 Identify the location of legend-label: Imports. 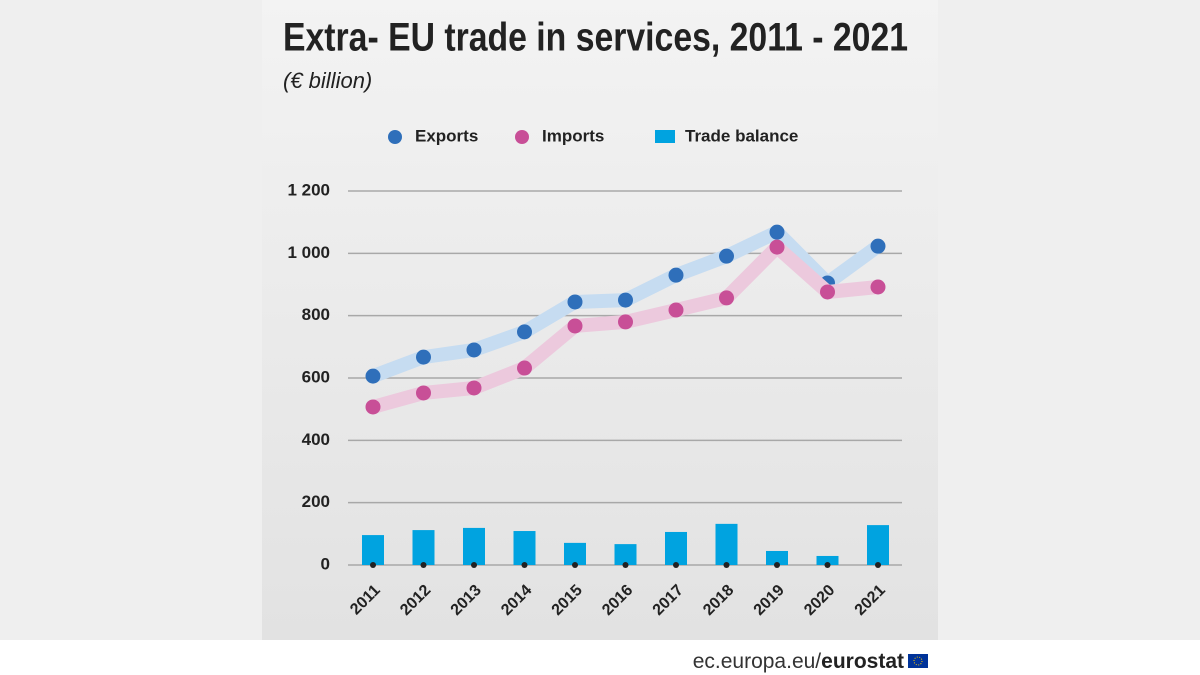
(573, 135).